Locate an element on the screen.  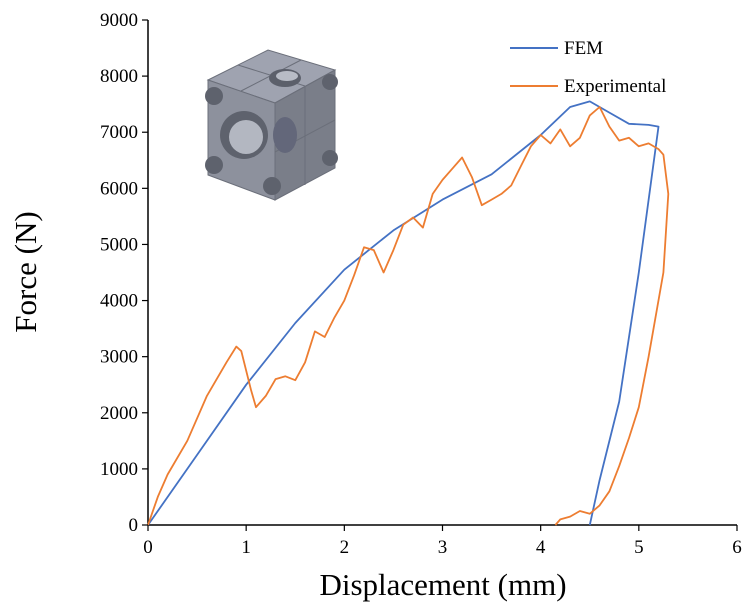
legend-label: FEM is located at coordinates (583, 48).